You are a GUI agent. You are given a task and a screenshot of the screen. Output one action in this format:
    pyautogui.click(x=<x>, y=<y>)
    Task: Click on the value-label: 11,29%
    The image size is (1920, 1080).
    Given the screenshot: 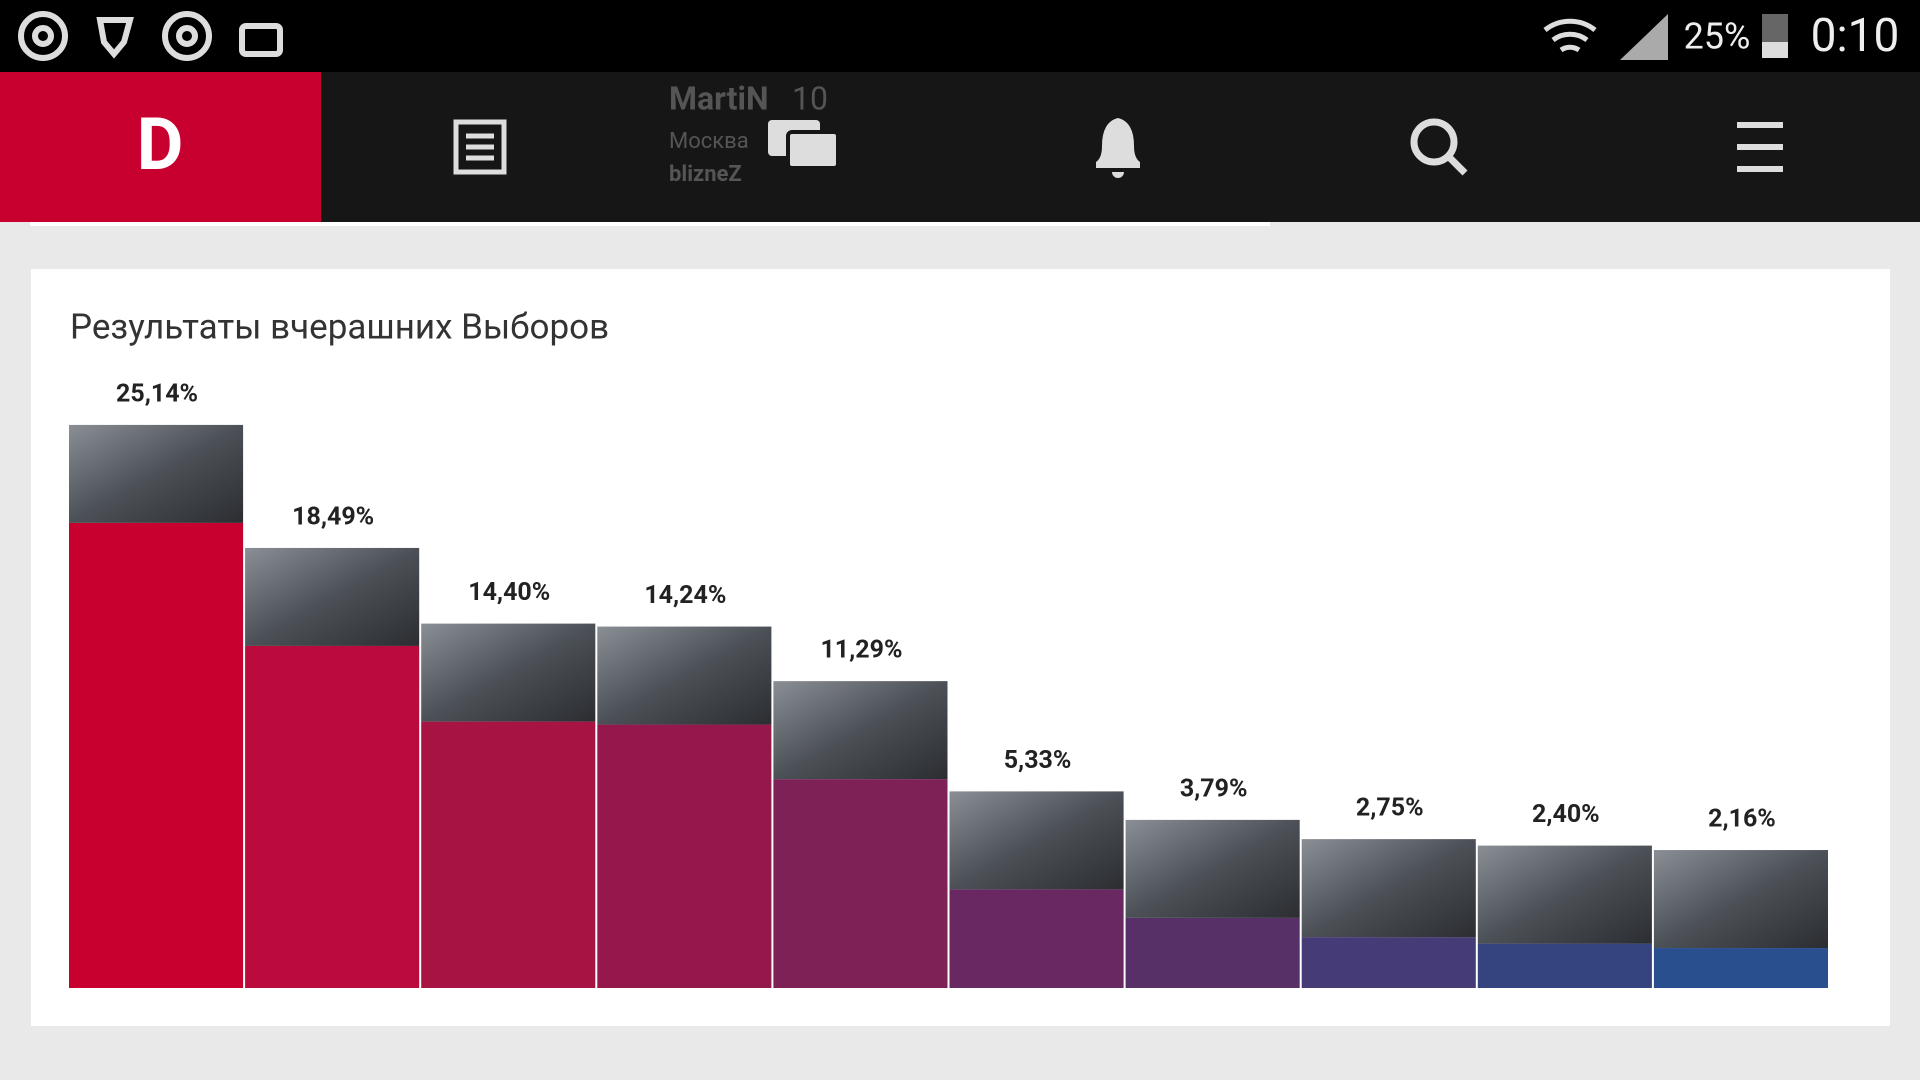 What is the action you would take?
    pyautogui.click(x=861, y=650)
    